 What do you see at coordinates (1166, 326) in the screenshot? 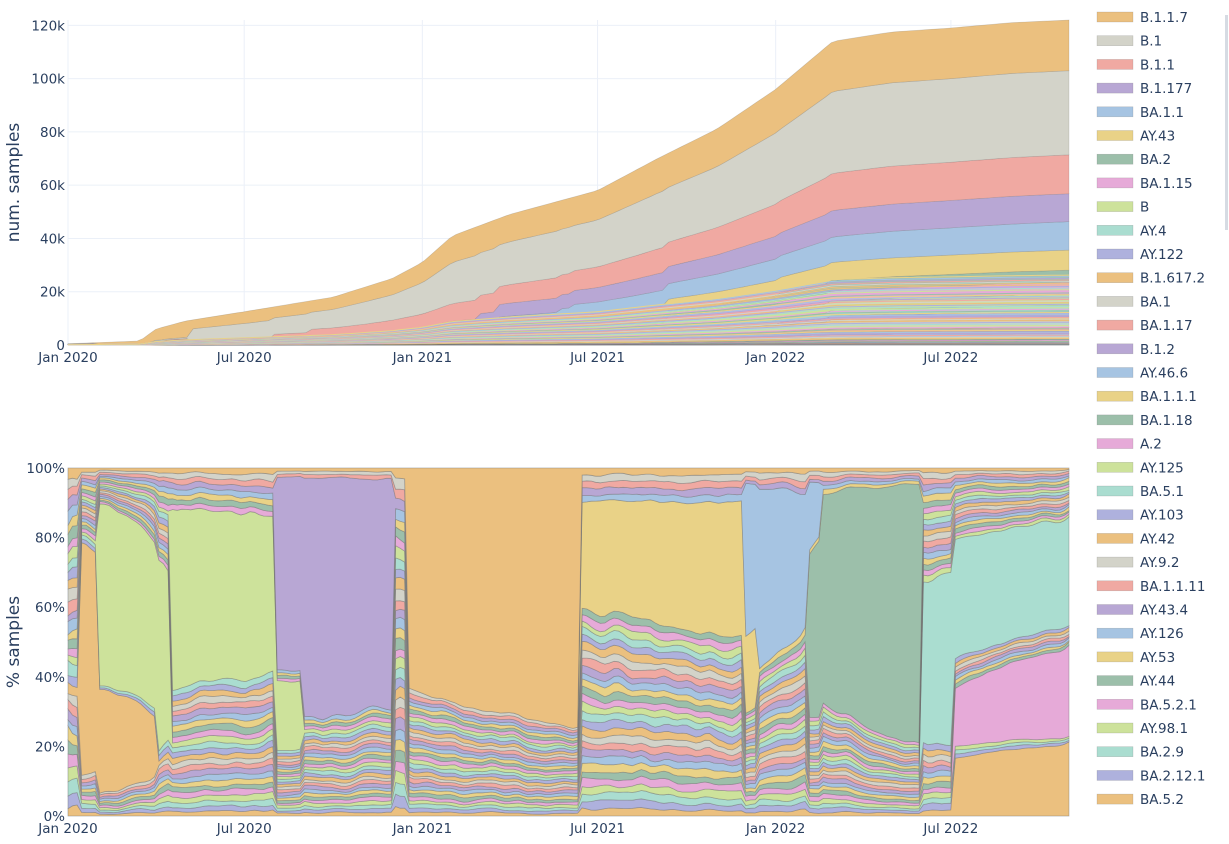
I see `legend-label: BA.1.17` at bounding box center [1166, 326].